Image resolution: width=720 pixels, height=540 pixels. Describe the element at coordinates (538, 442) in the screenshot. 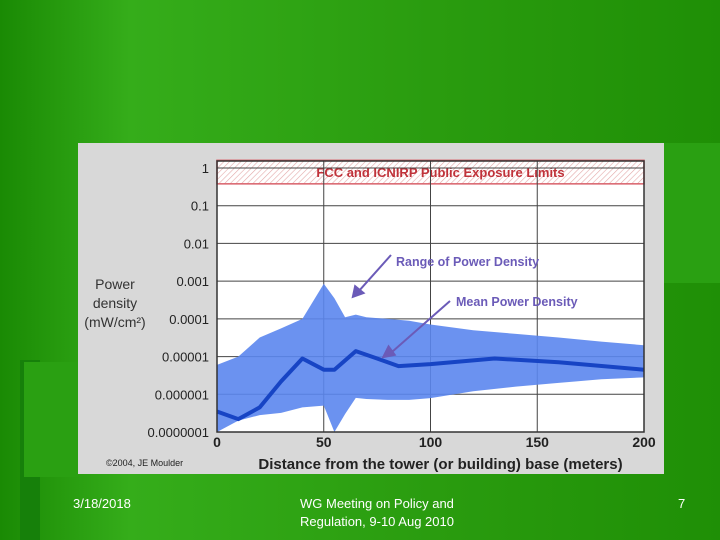

I see `x-tick-label: 150` at that location.